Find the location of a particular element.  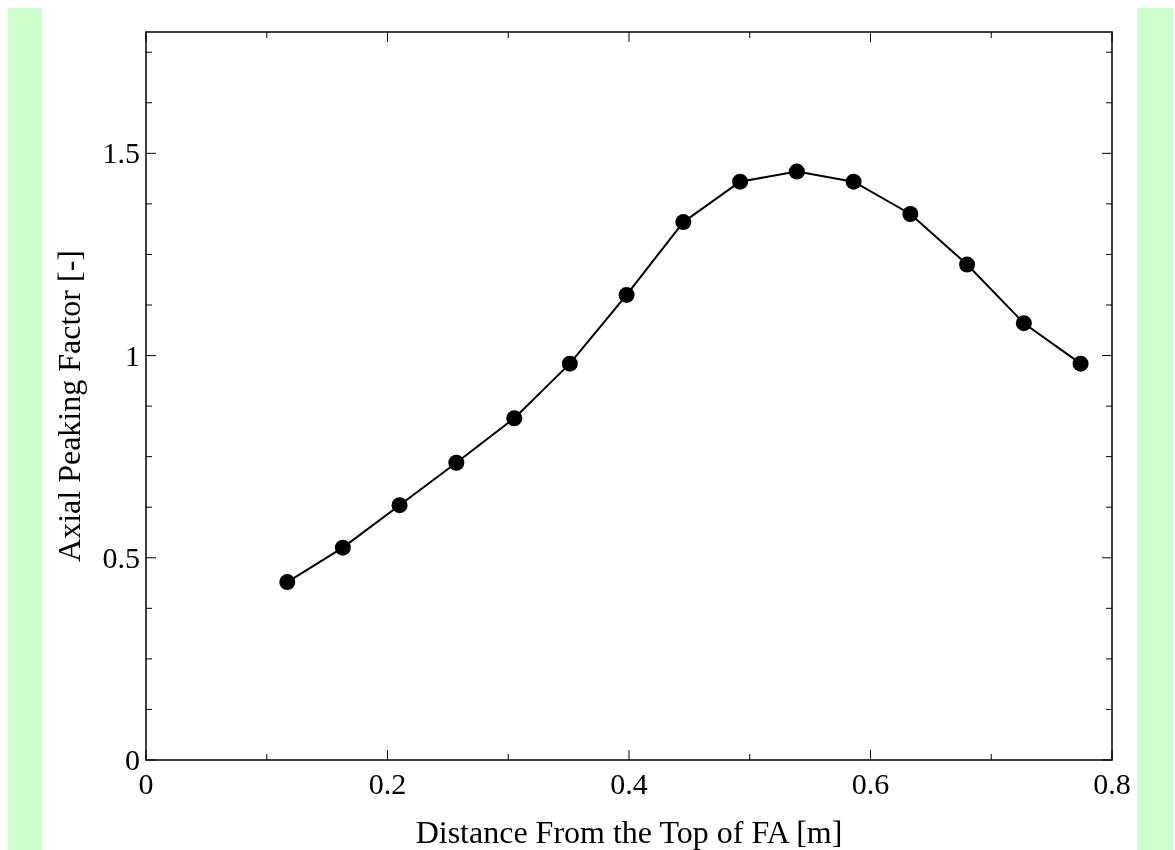

x-tick-label: 0.2 is located at coordinates (387, 783).